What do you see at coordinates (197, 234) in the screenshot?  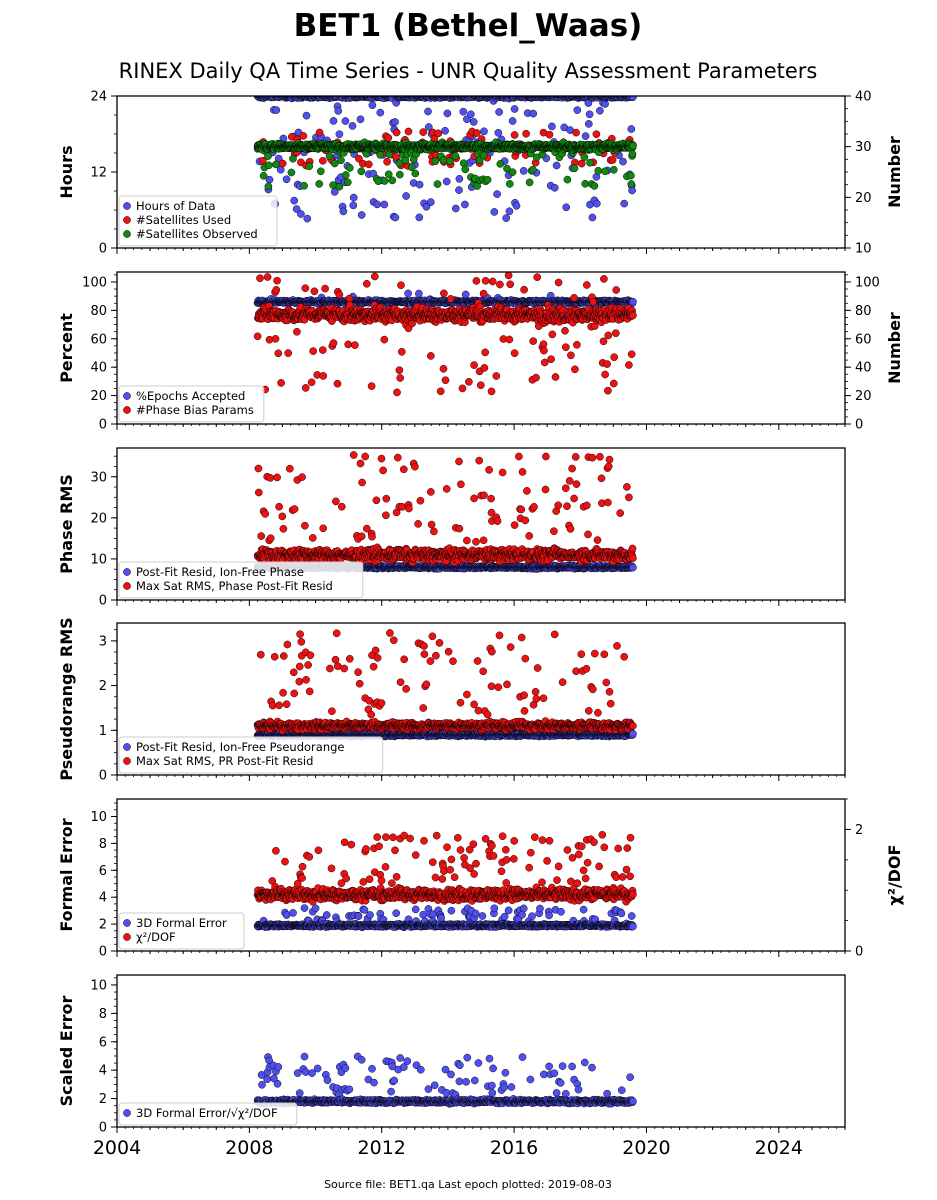 I see `legend-label: #Satellites Observed` at bounding box center [197, 234].